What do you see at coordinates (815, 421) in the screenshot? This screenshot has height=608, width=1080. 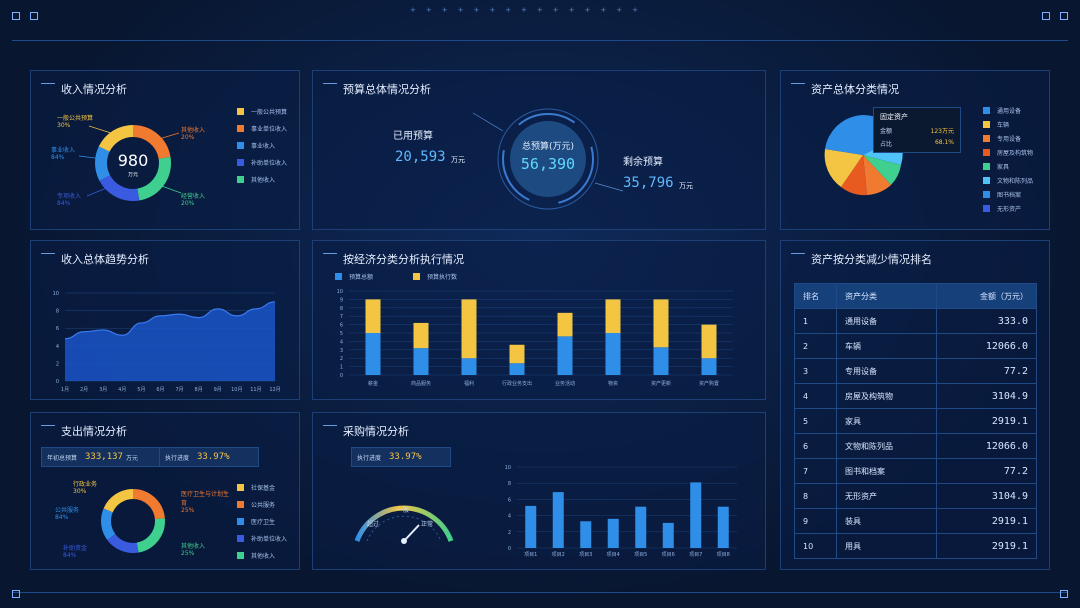 I see `rank-cell: 5` at bounding box center [815, 421].